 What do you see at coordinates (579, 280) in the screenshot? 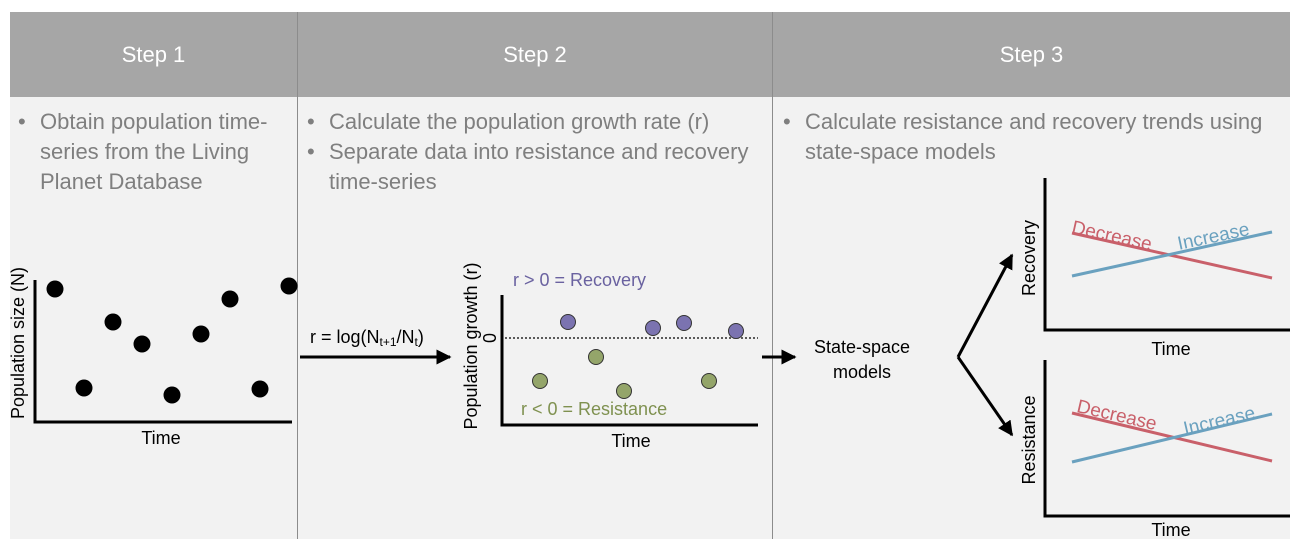
I see `recovery-label: r > 0 = Recovery` at bounding box center [579, 280].